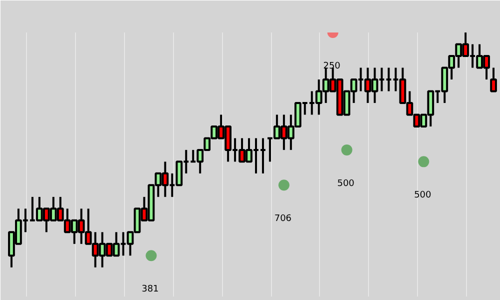  Describe the element at coordinates (150, 289) in the screenshot. I see `text: 381` at that location.